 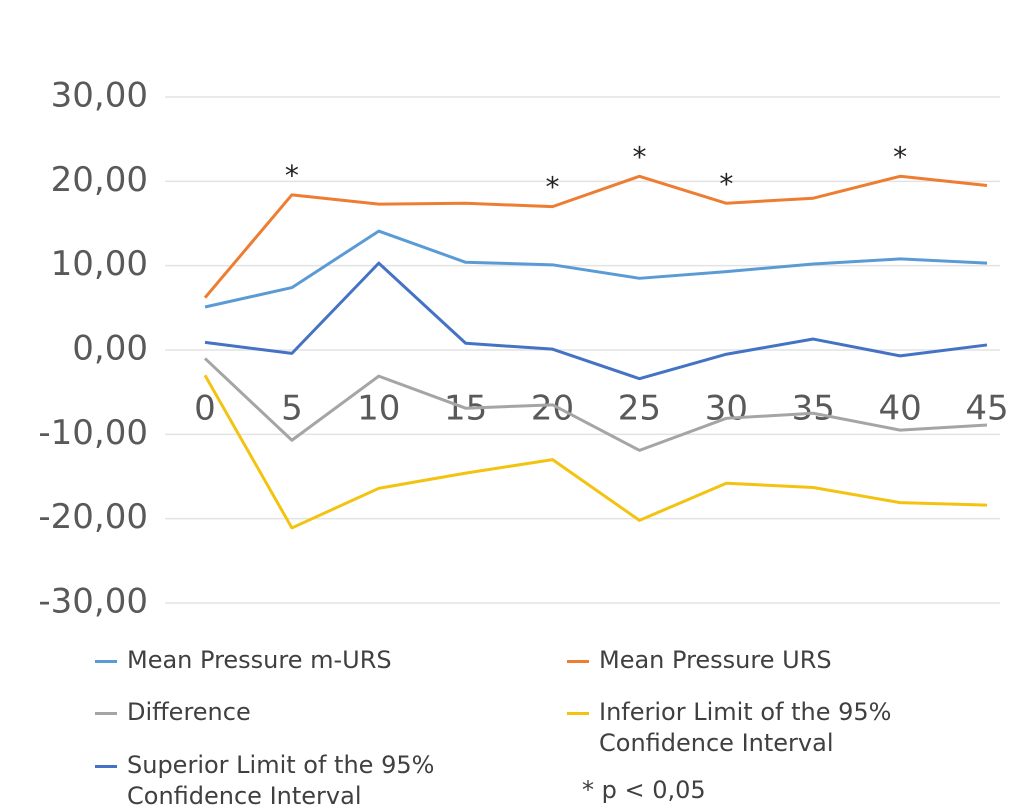 What do you see at coordinates (552, 409) in the screenshot?
I see `x-tick-label: 20` at bounding box center [552, 409].